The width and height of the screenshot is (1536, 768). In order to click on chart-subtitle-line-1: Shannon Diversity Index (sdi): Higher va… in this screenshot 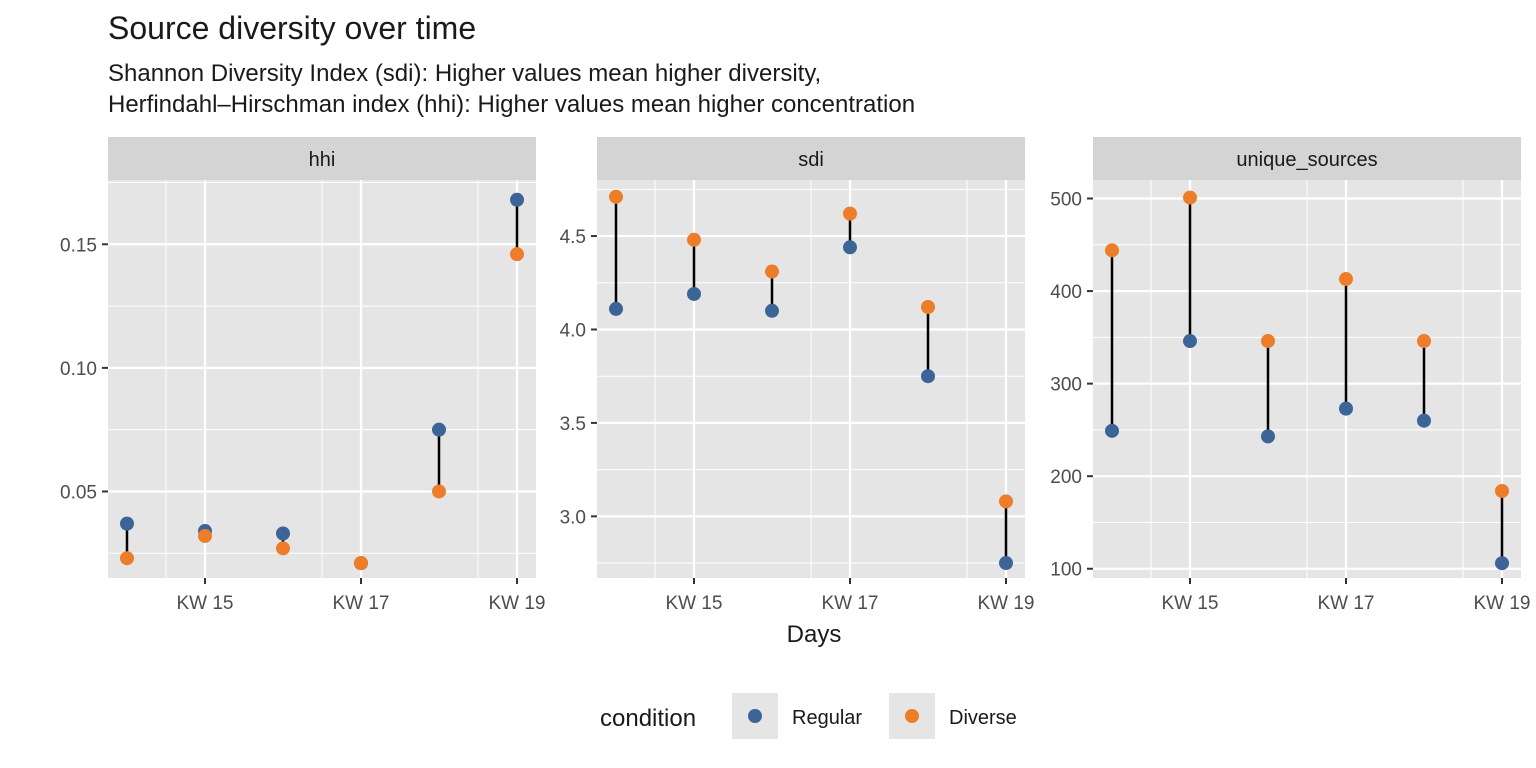, I will do `click(465, 73)`.